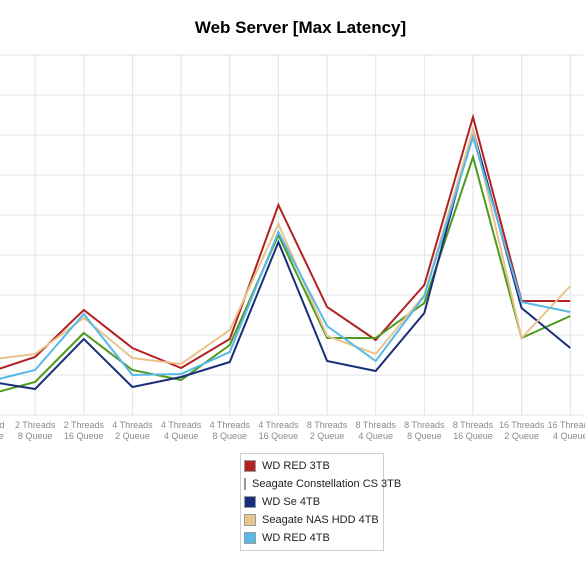  What do you see at coordinates (296, 466) in the screenshot?
I see `legend-label: WD RED 3TB` at bounding box center [296, 466].